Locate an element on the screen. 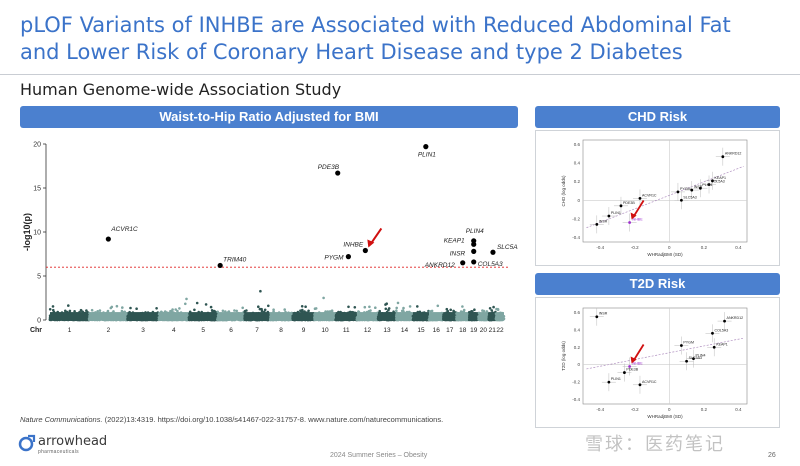 The image size is (800, 466). manhattan-band-chr17 is located at coordinates (450, 316).